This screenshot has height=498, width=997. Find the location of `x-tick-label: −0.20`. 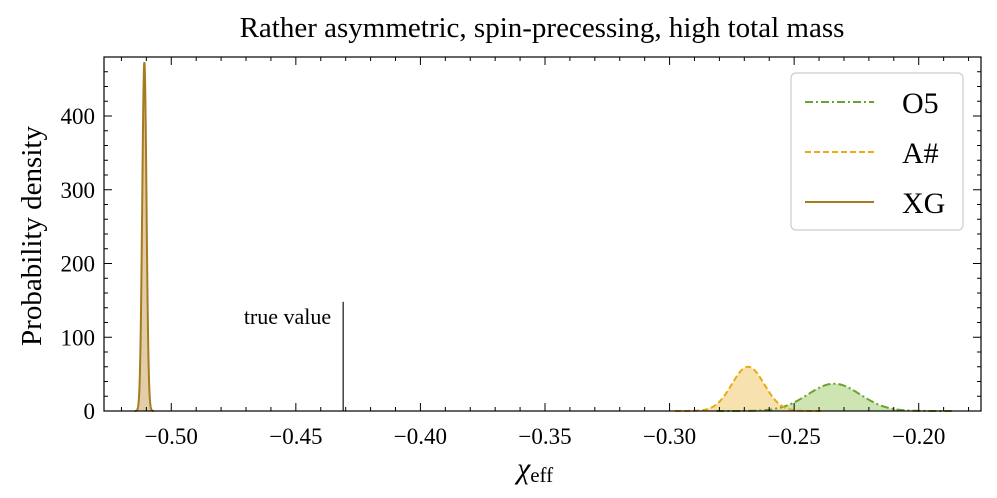

x-tick-label: −0.20 is located at coordinates (918, 436).